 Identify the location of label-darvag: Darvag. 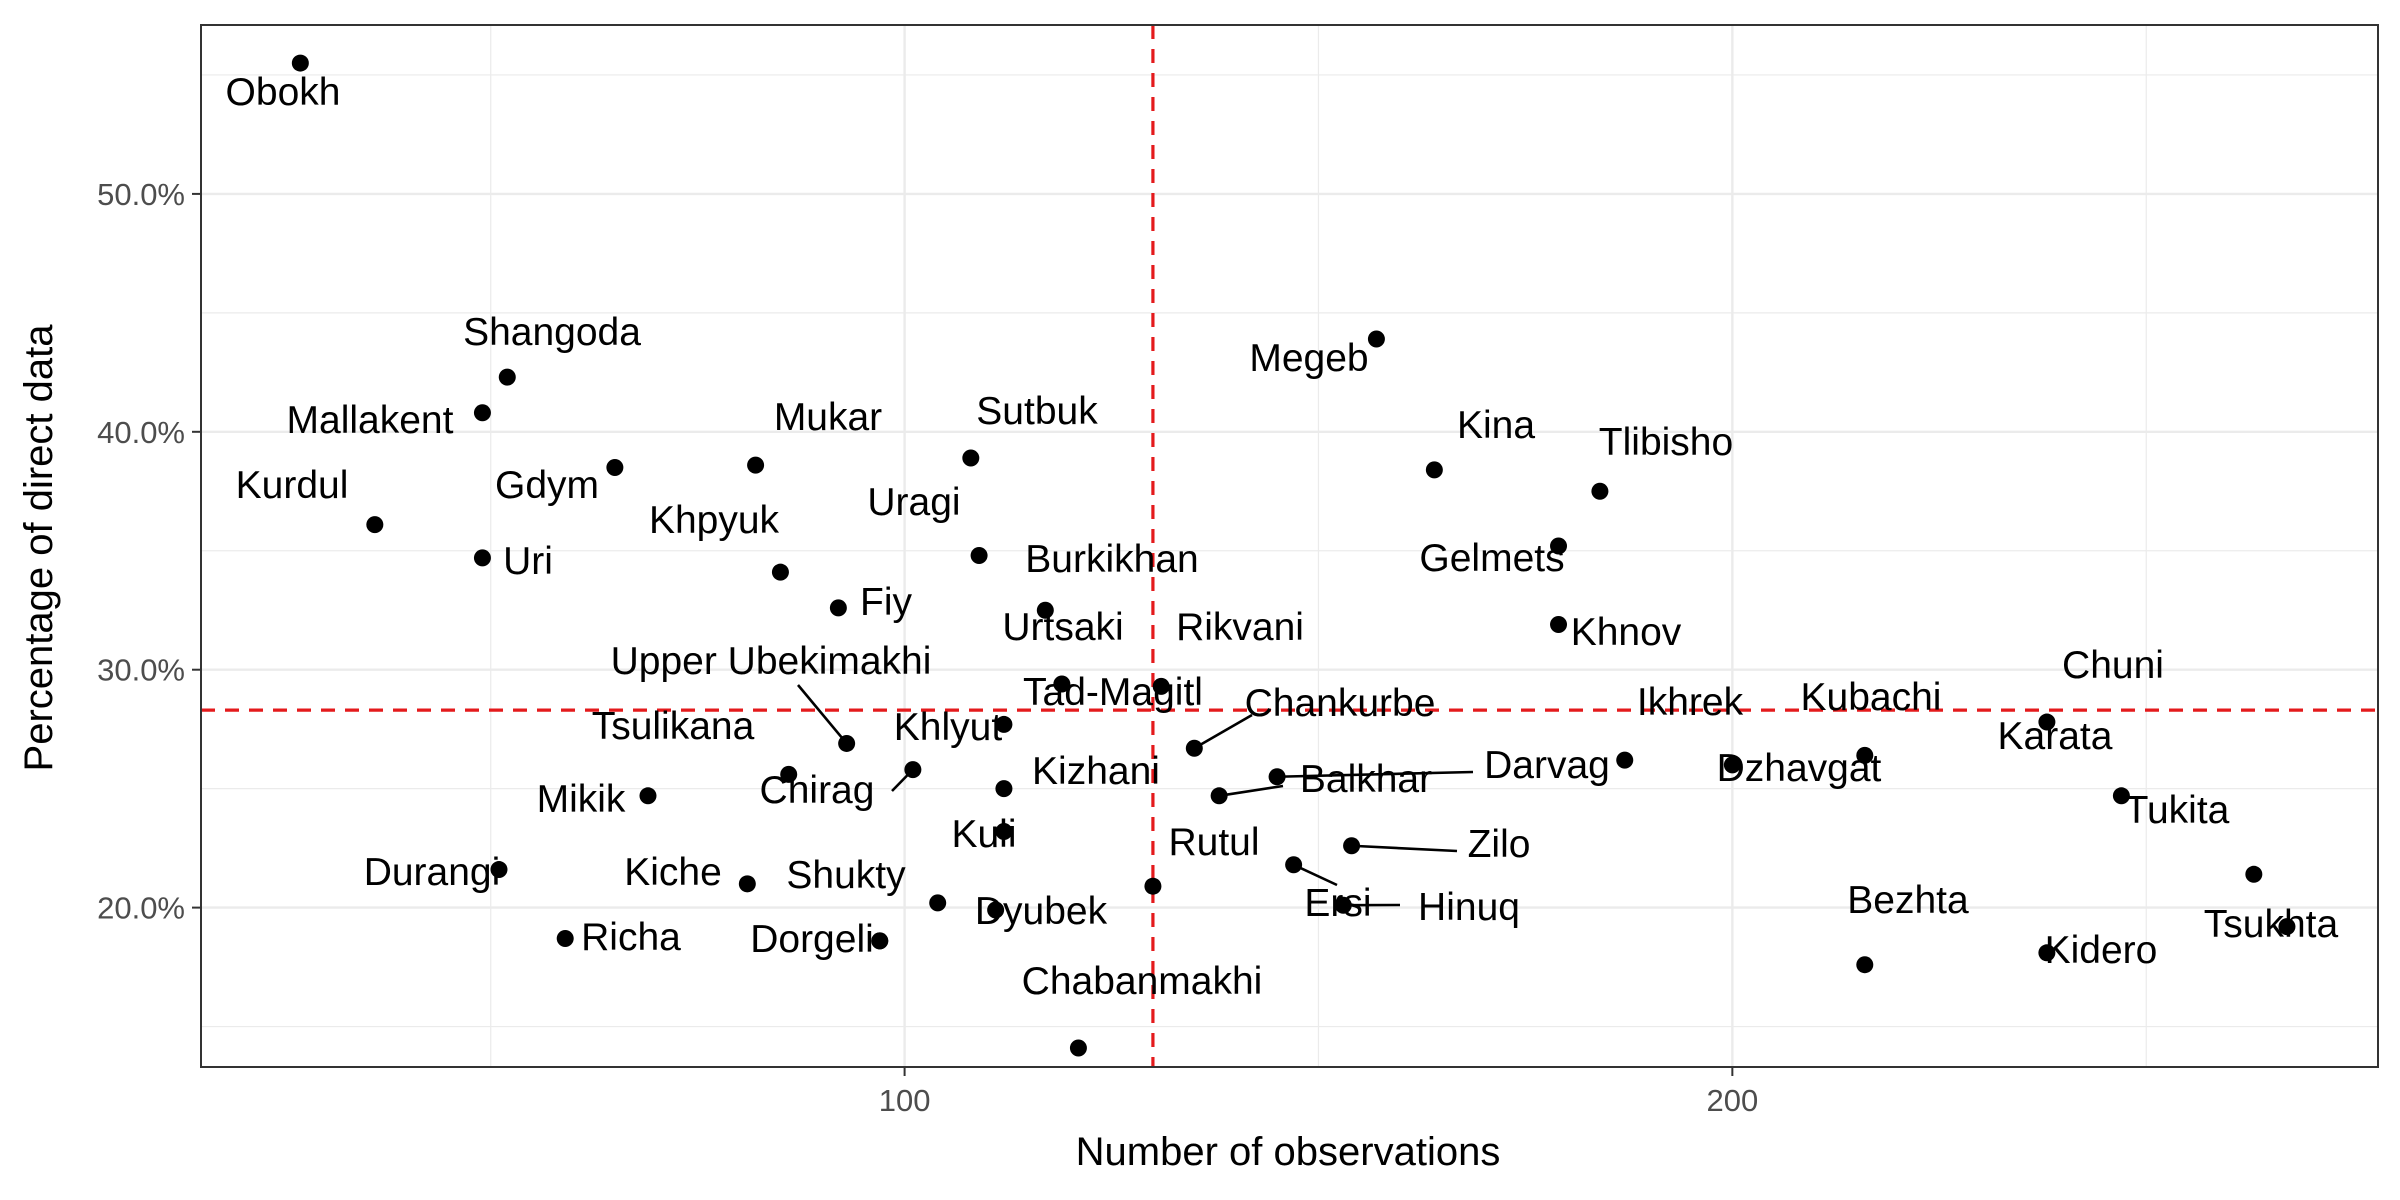
(1547, 765).